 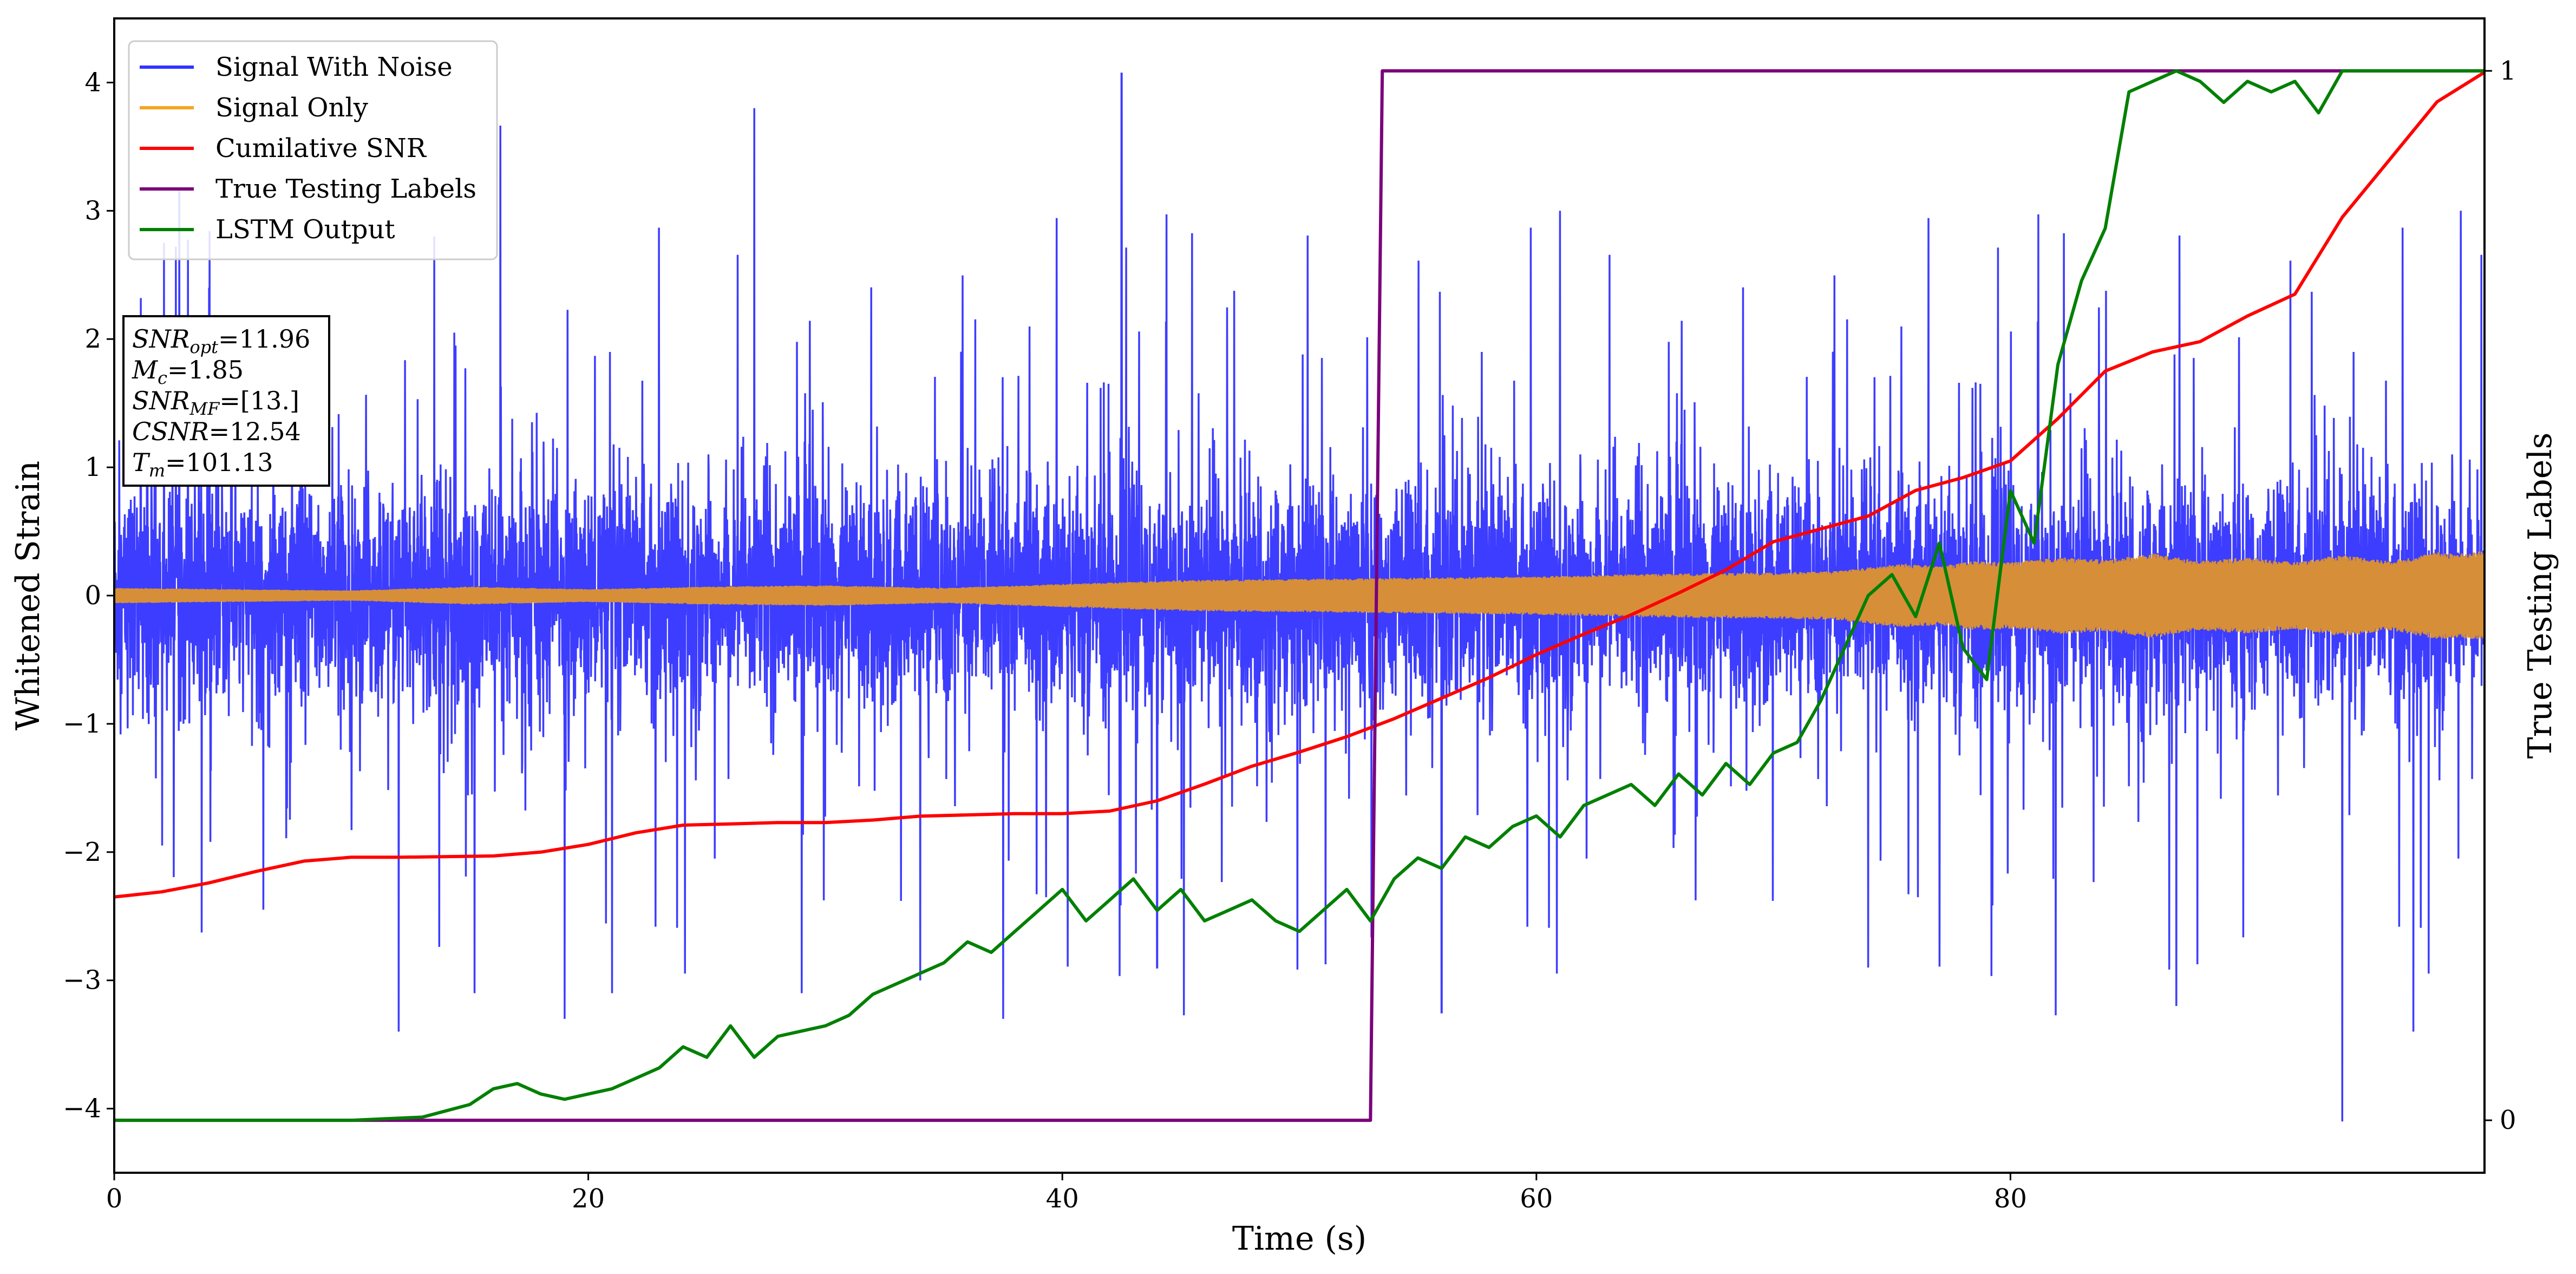 What do you see at coordinates (345, 189) in the screenshot?
I see `legend-label: True Testing Labels` at bounding box center [345, 189].